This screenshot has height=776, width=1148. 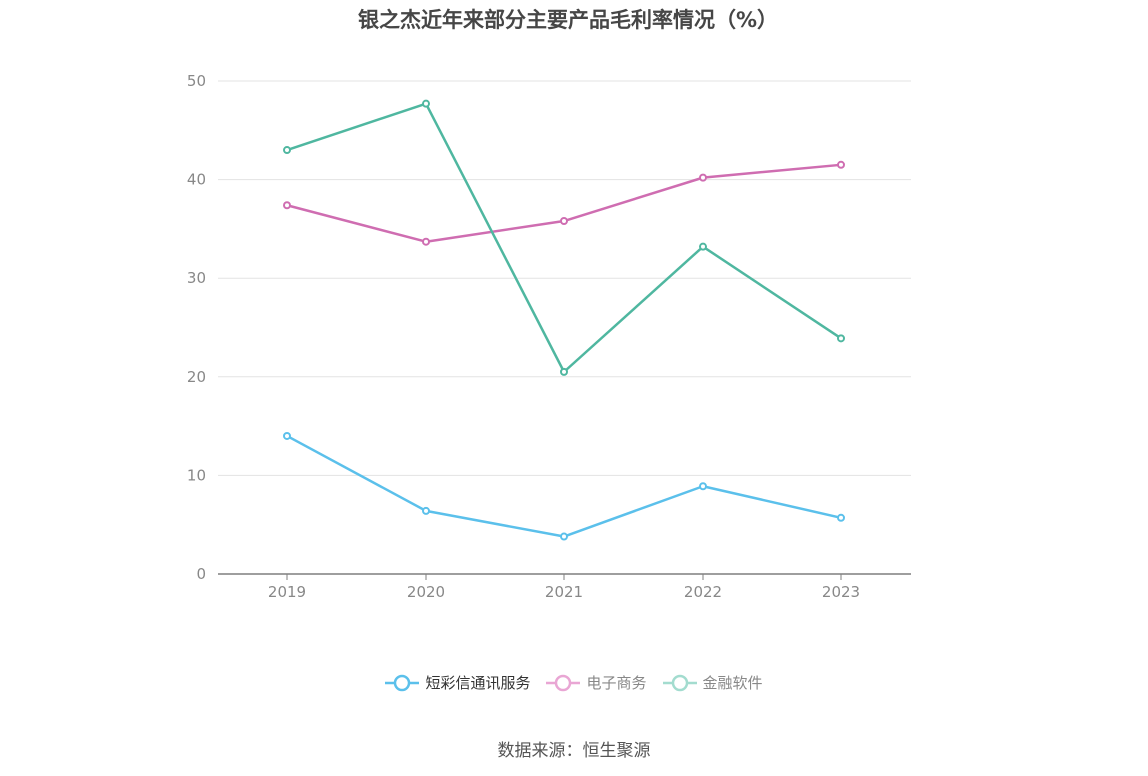 I want to click on legend-item: 金融软件, so click(x=712, y=682).